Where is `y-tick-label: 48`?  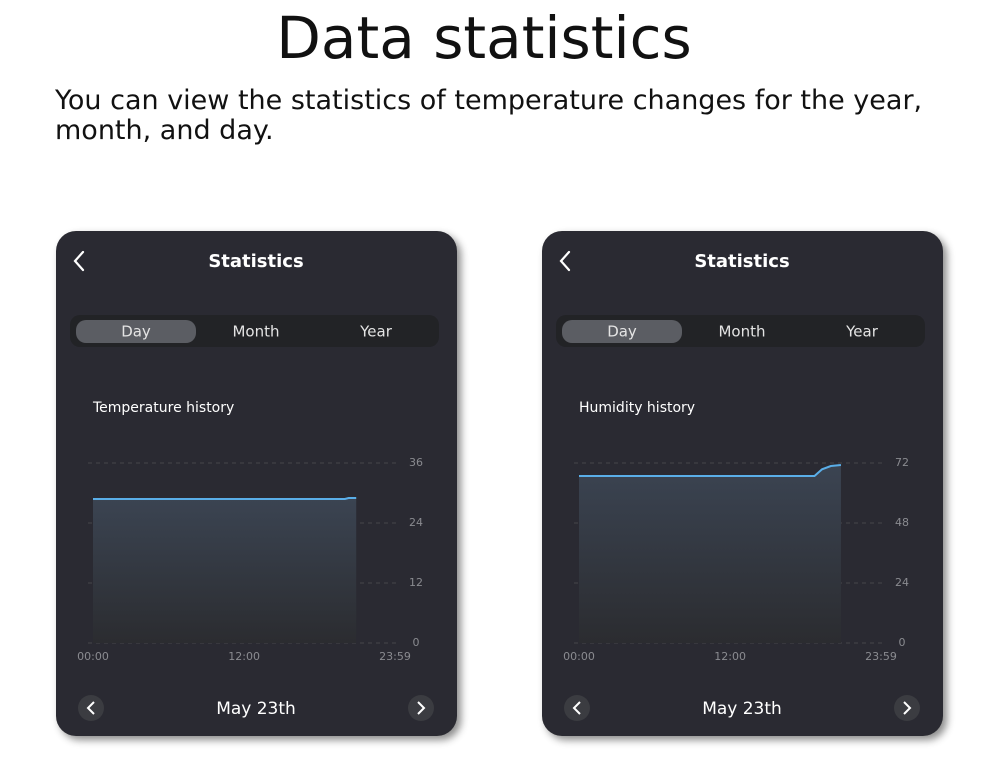 y-tick-label: 48 is located at coordinates (902, 522).